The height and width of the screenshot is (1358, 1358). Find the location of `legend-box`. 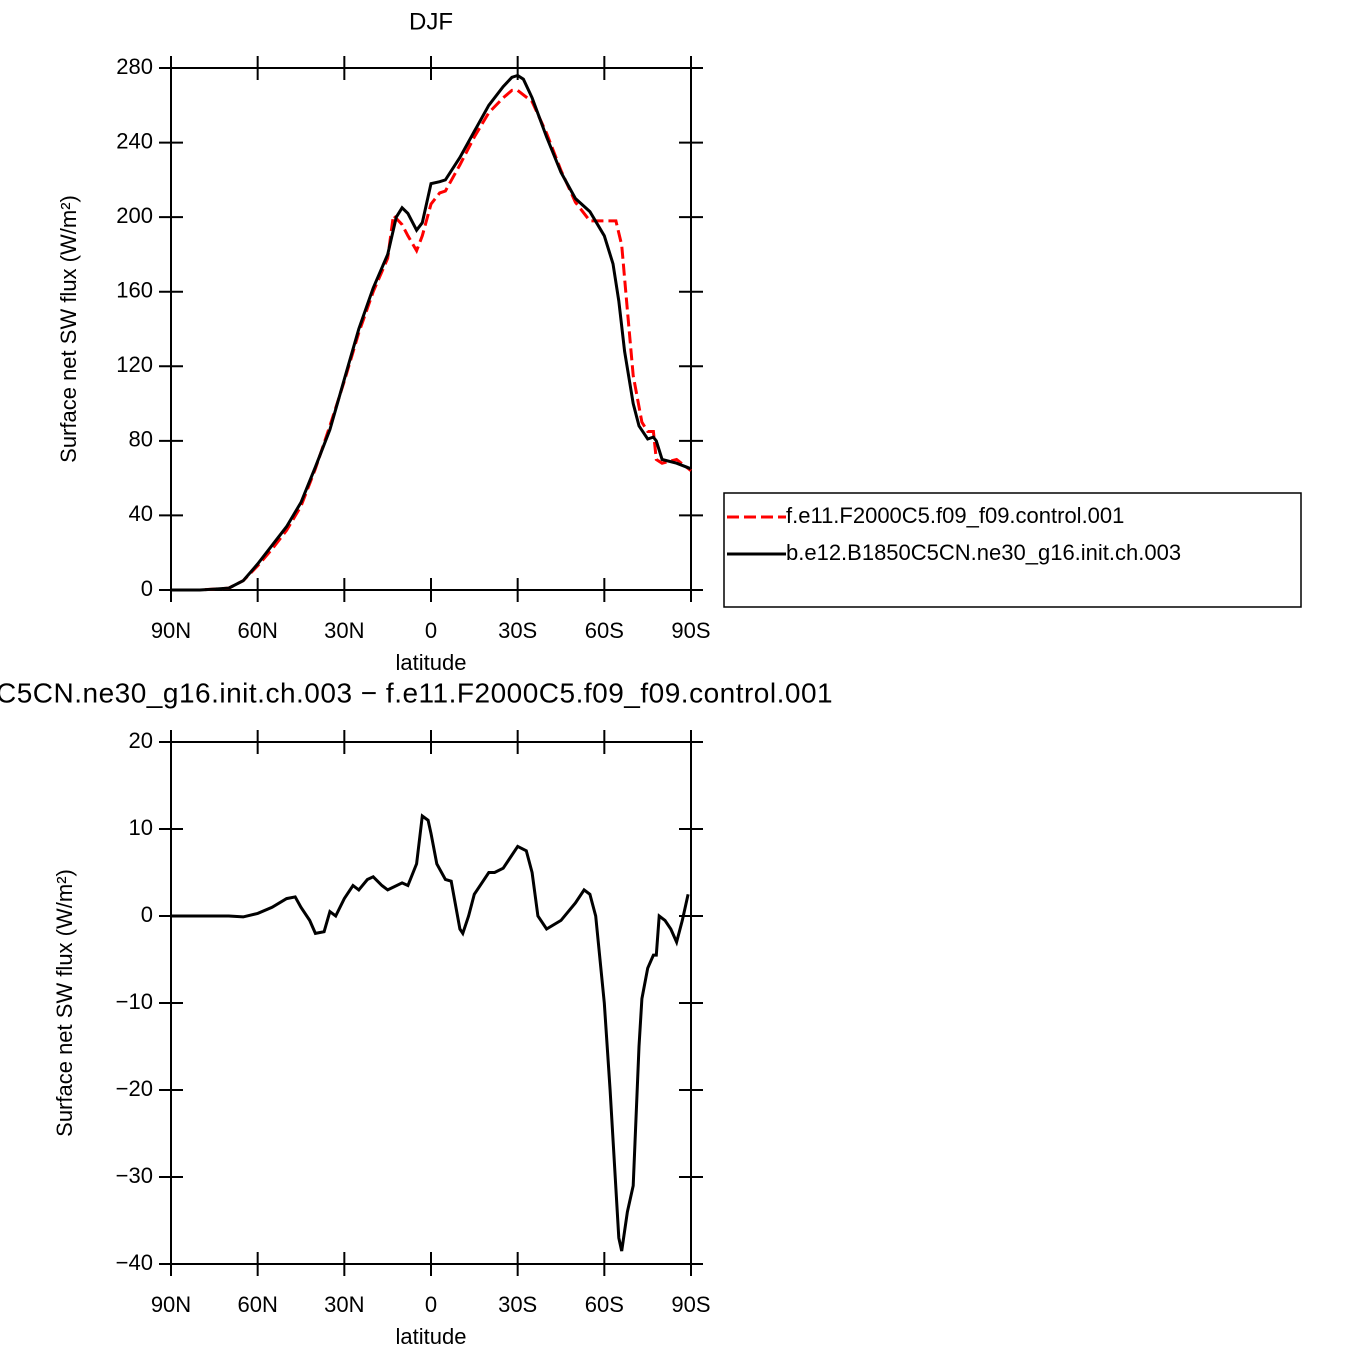

legend-box is located at coordinates (1012, 550).